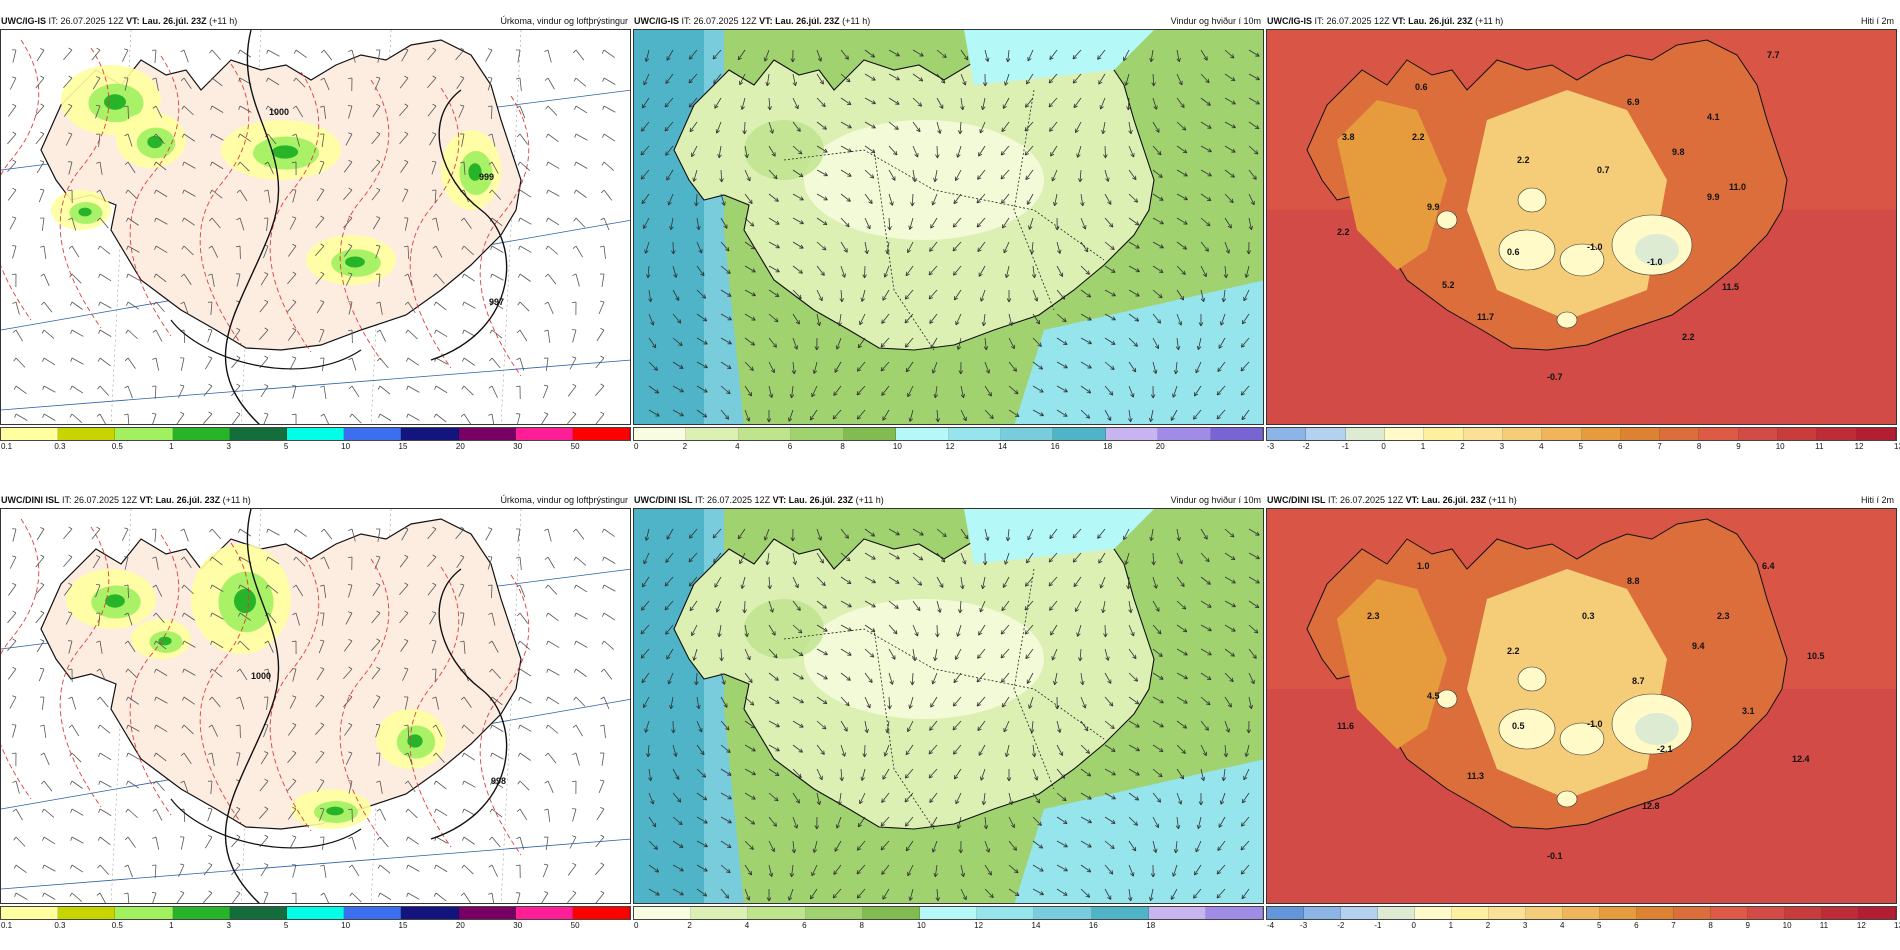  What do you see at coordinates (315, 706) in the screenshot?
I see `precip-map: 1000 998` at bounding box center [315, 706].